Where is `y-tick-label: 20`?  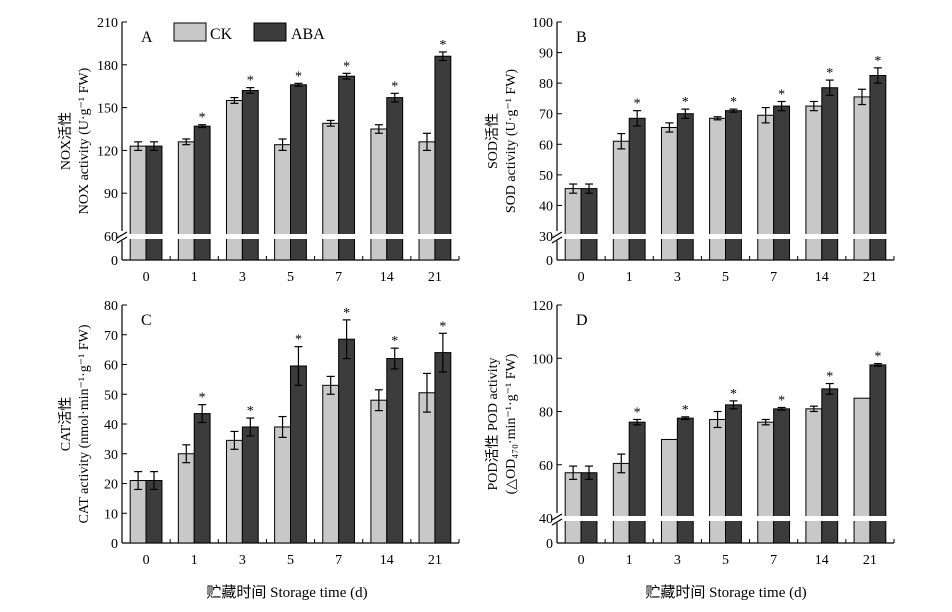 y-tick-label: 20 is located at coordinates (111, 485).